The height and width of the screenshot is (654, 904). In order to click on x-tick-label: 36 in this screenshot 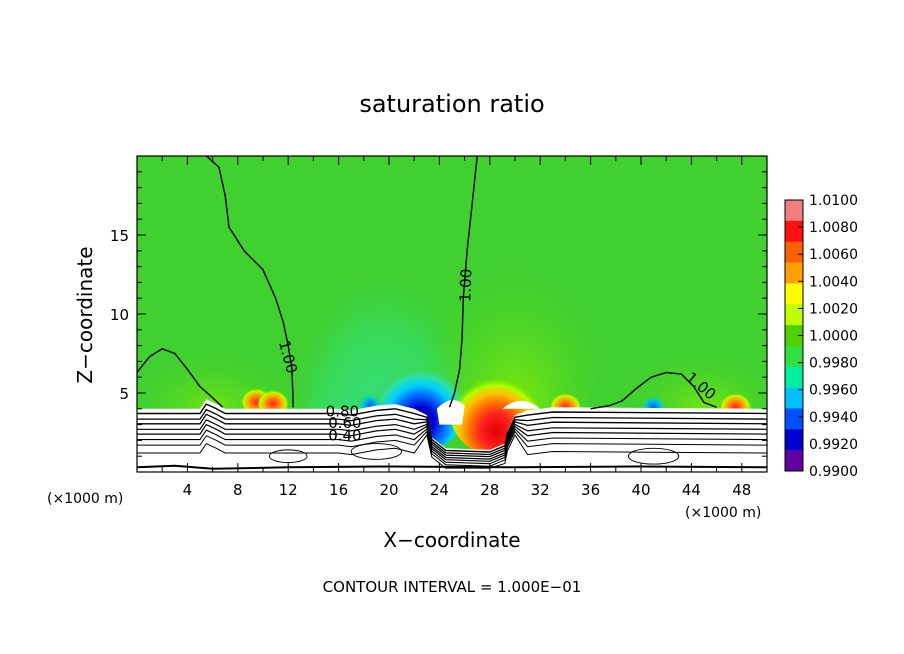, I will do `click(590, 490)`.